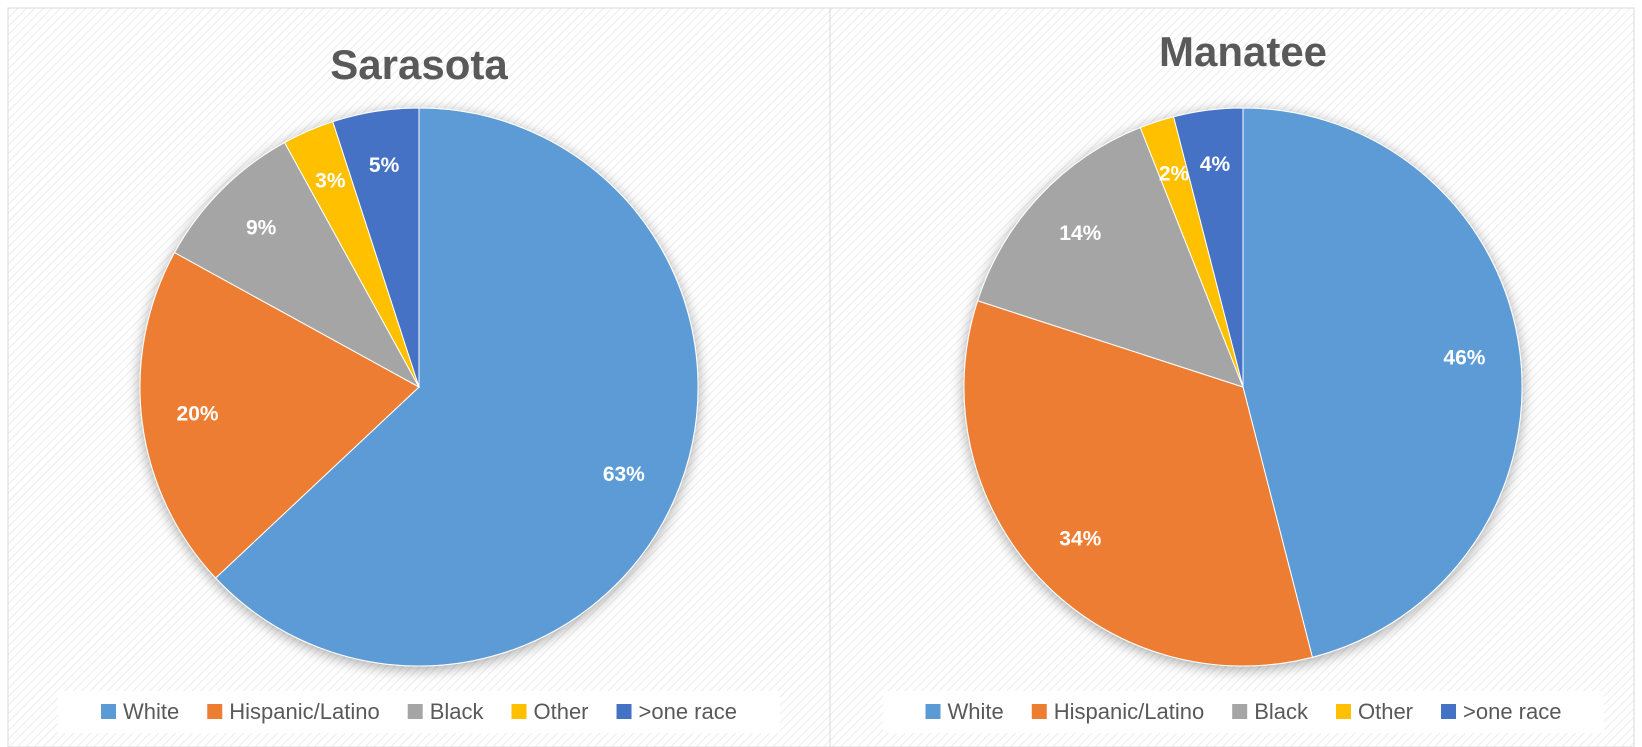  What do you see at coordinates (384, 165) in the screenshot?
I see `data-label: 5%` at bounding box center [384, 165].